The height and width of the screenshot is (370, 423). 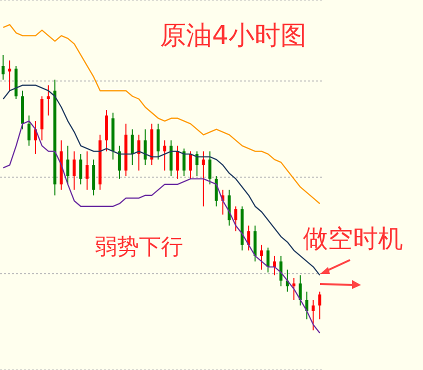 I want to click on chart-title: 原油4小时图, so click(x=233, y=36).